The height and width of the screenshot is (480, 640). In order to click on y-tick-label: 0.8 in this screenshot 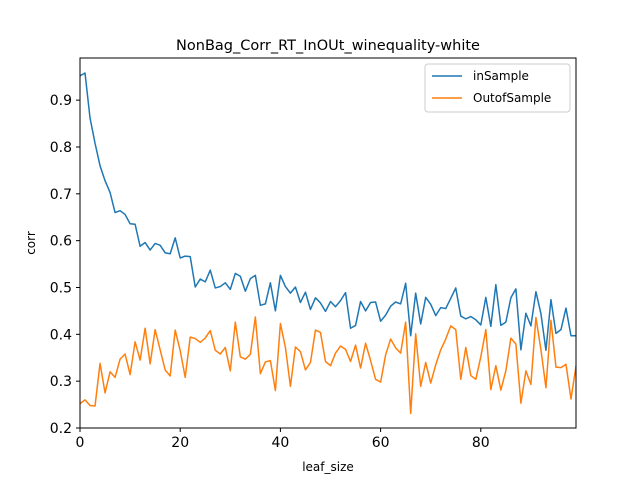, I will do `click(61, 148)`.